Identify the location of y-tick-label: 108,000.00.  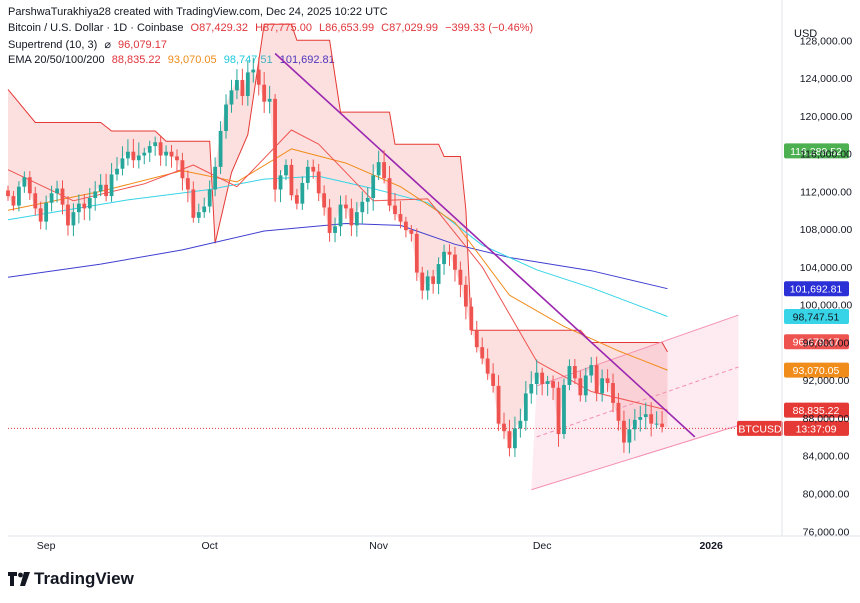
(826, 230).